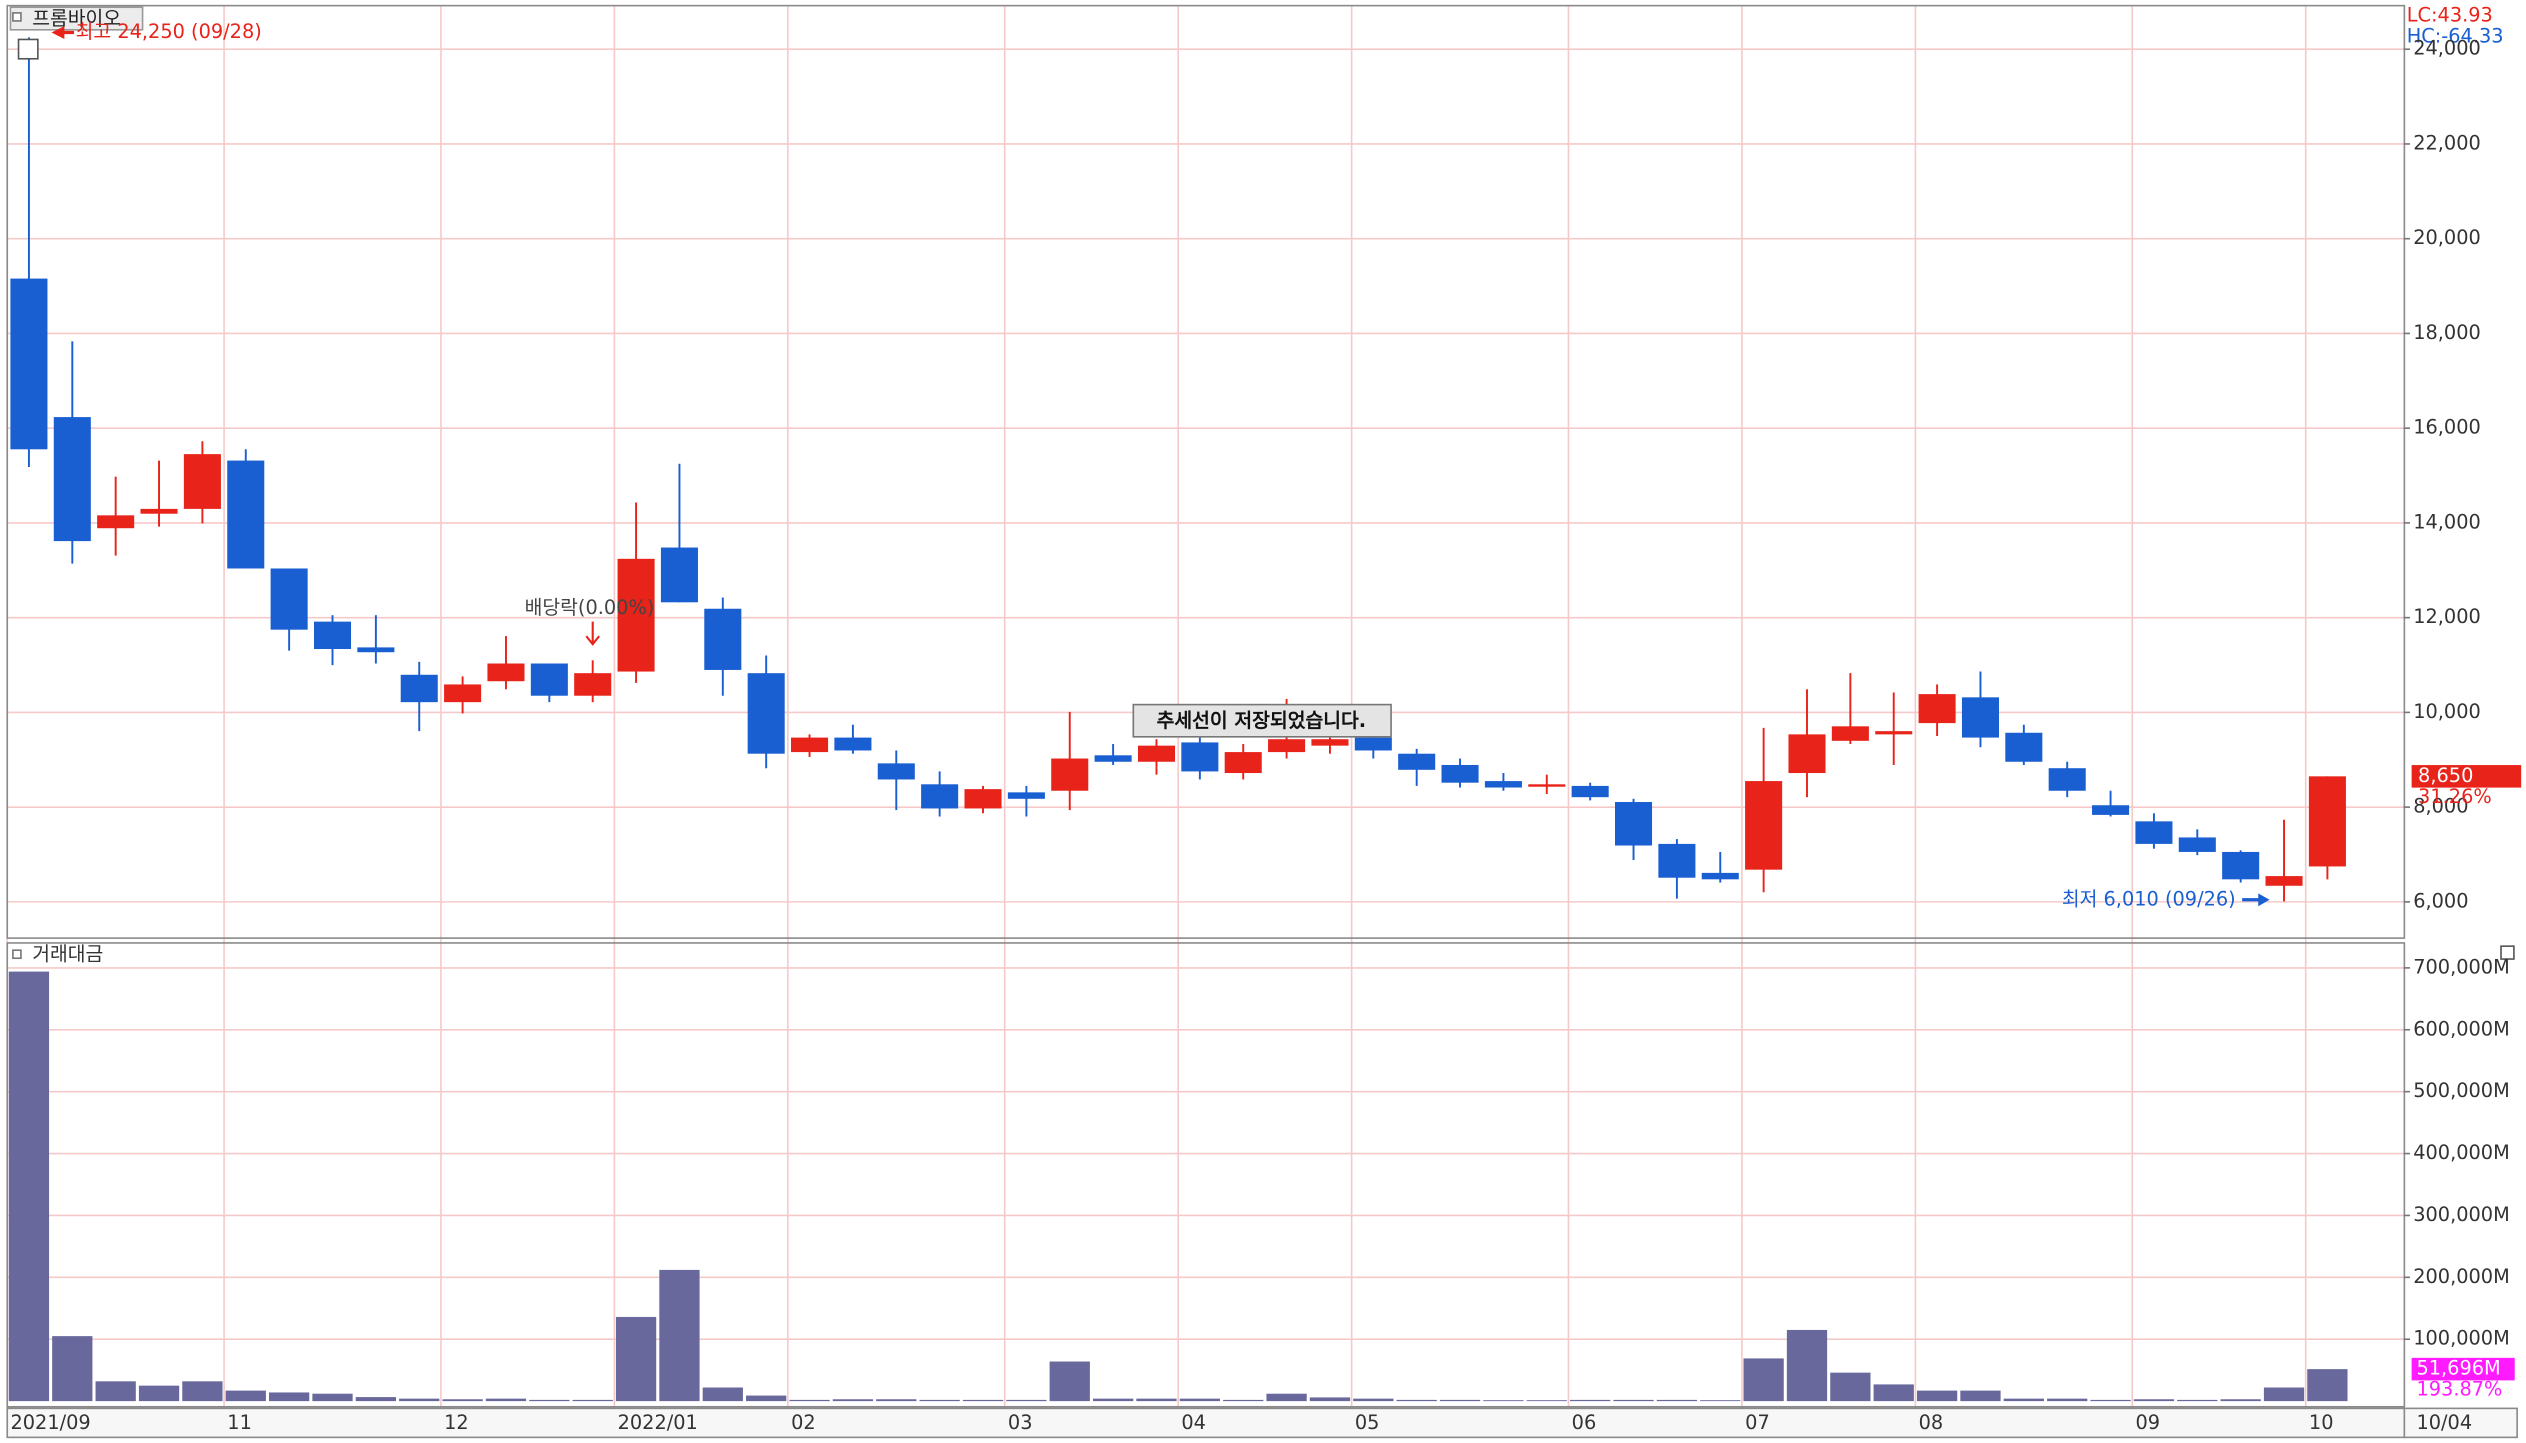 This screenshot has height=1443, width=2526. I want to click on last-volume-label: 51,696M, so click(2458, 1368).